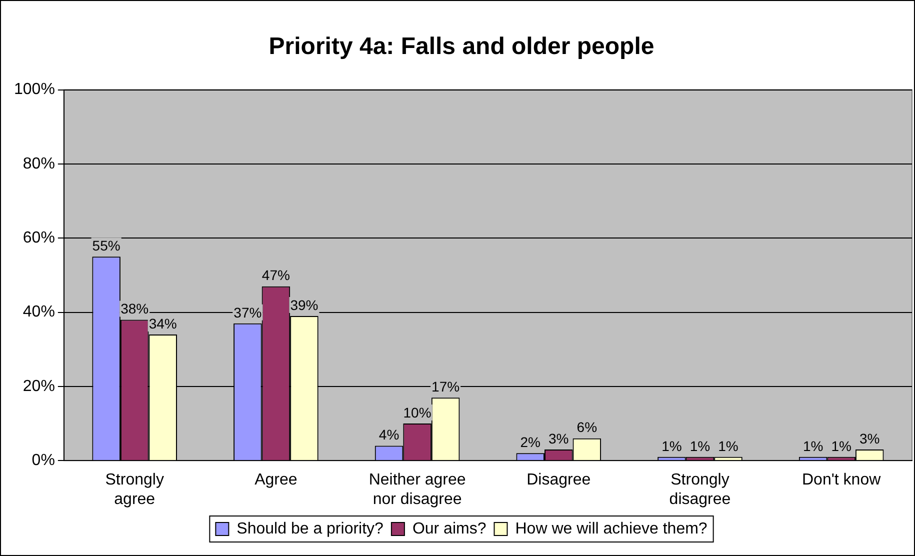 The height and width of the screenshot is (556, 915). Describe the element at coordinates (446, 386) in the screenshot. I see `data-label: 17%` at that location.